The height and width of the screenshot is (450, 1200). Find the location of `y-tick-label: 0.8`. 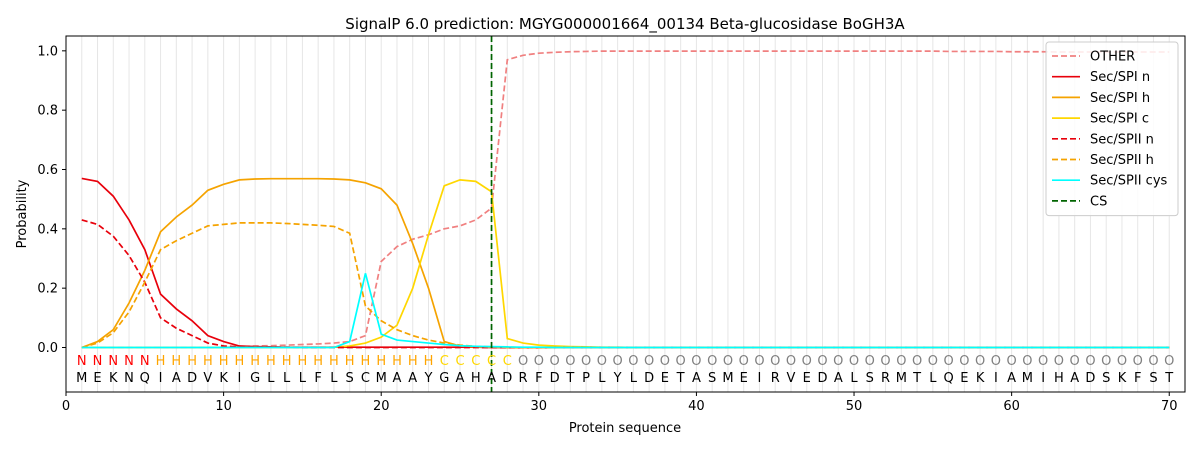

y-tick-label: 0.8 is located at coordinates (47, 111).